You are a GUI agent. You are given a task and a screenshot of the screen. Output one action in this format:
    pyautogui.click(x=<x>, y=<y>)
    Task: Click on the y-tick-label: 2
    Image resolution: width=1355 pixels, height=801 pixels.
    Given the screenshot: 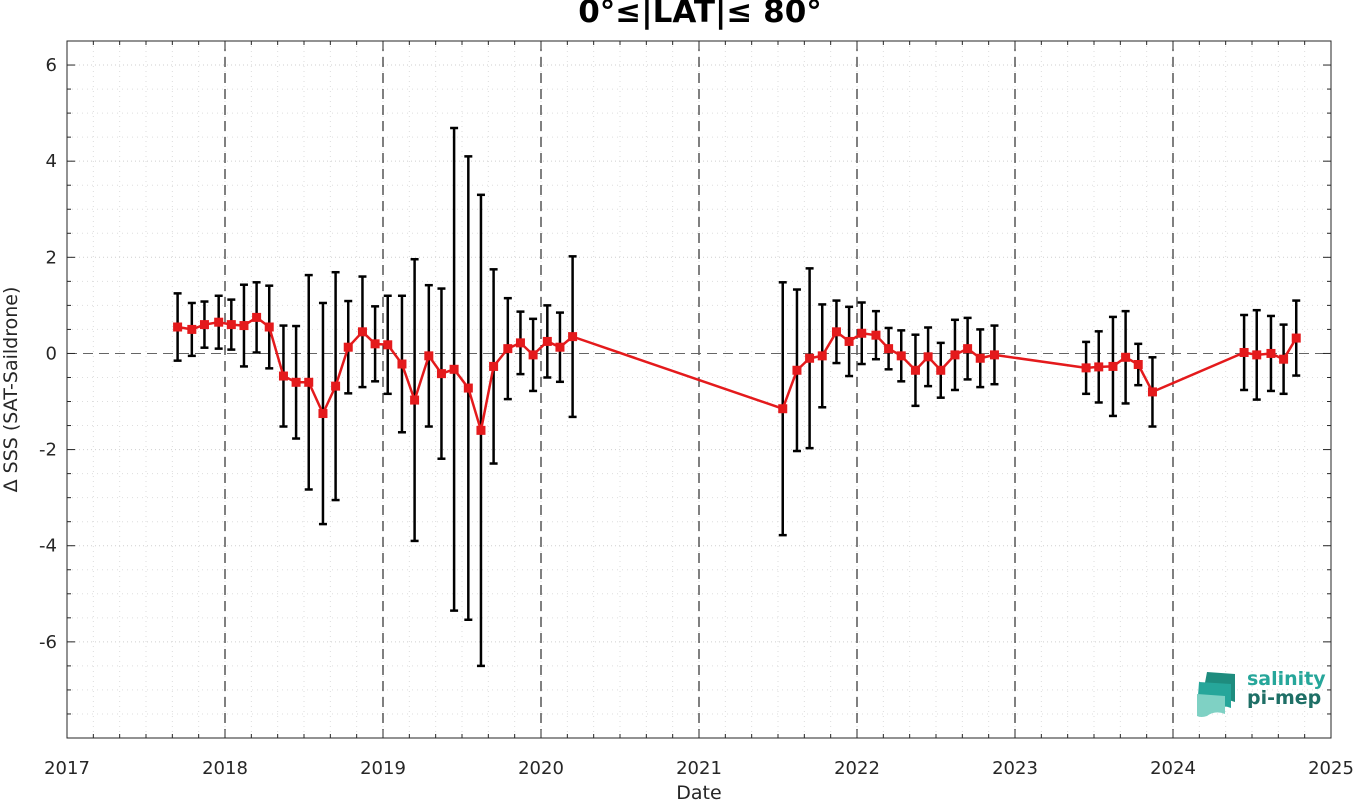 What is the action you would take?
    pyautogui.click(x=51, y=257)
    